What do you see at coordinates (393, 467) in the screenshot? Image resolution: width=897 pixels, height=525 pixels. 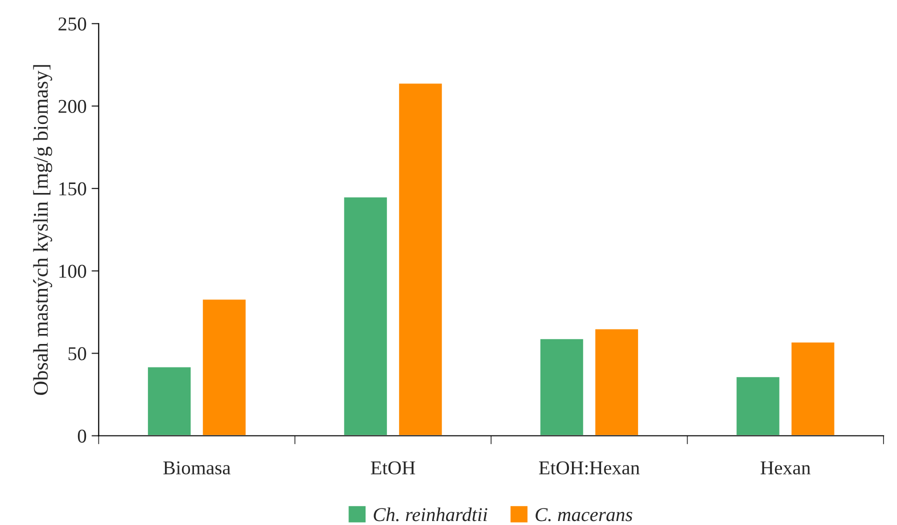 I see `x-tick-label: EtOH` at bounding box center [393, 467].